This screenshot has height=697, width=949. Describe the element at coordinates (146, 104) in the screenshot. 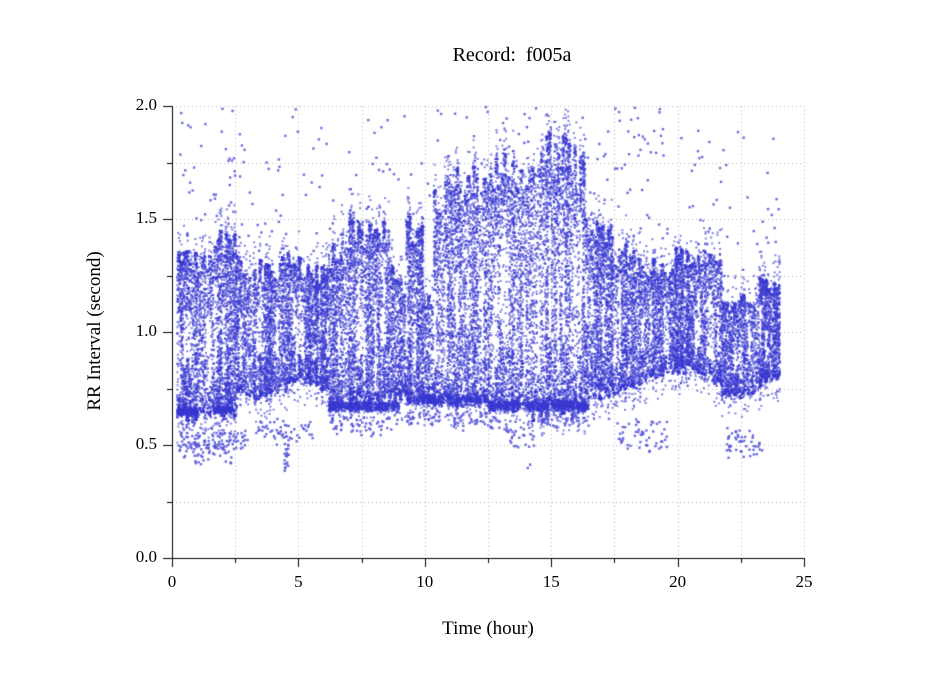

I see `y-tick-label: 2.0` at that location.